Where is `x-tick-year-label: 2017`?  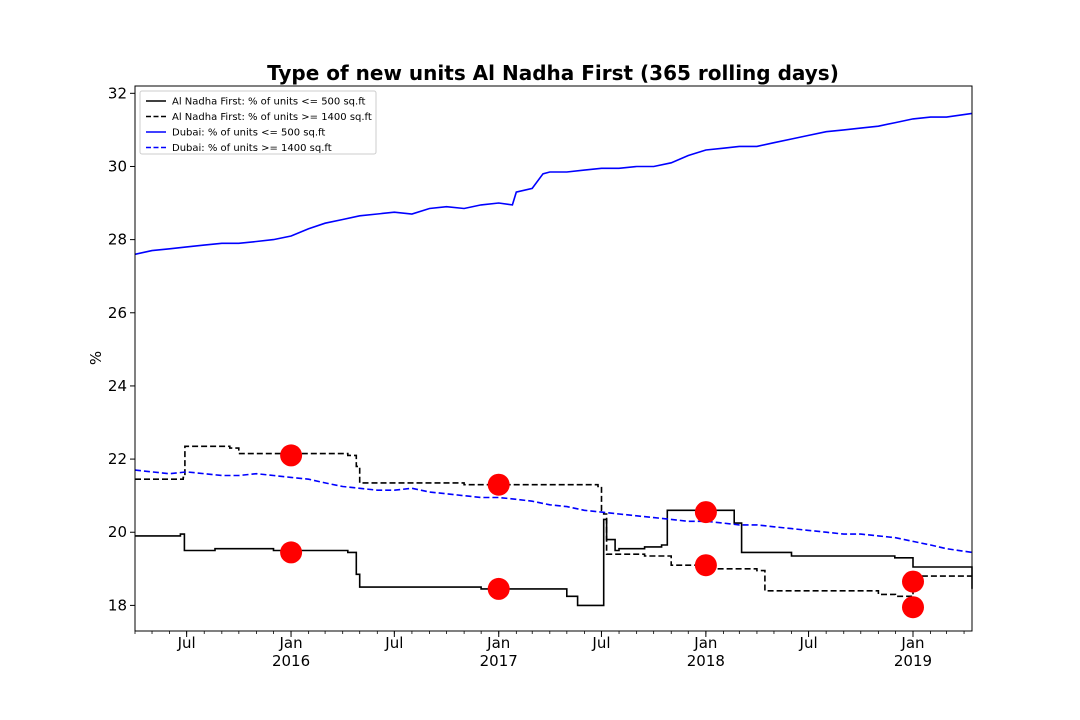
x-tick-year-label: 2017 is located at coordinates (499, 661).